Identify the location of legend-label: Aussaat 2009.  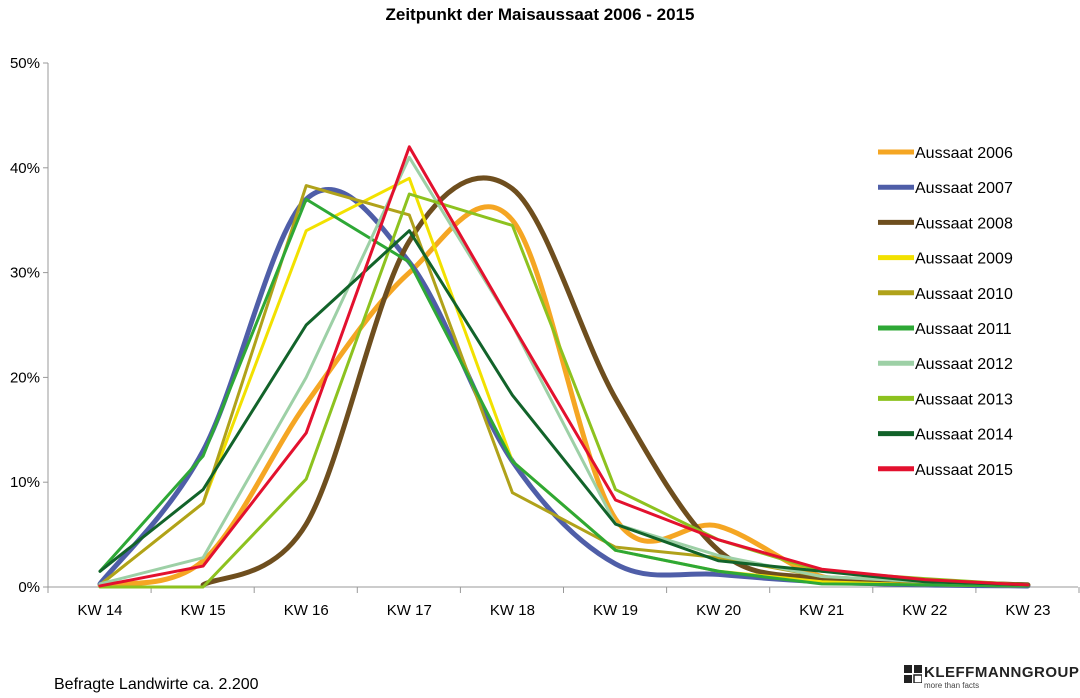
(964, 259).